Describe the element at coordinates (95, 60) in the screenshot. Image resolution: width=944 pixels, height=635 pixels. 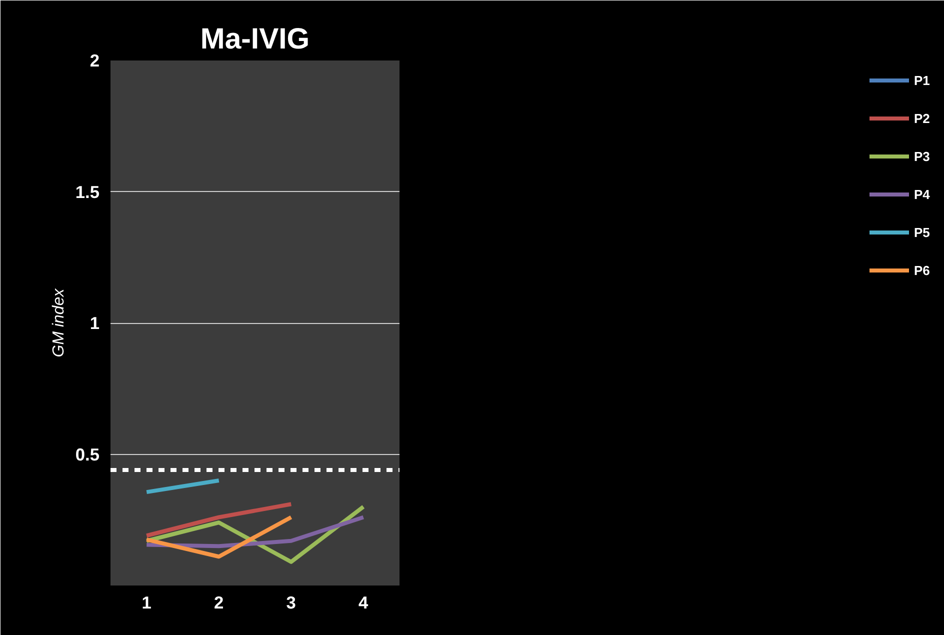
I see `y-tick-label: 2` at that location.